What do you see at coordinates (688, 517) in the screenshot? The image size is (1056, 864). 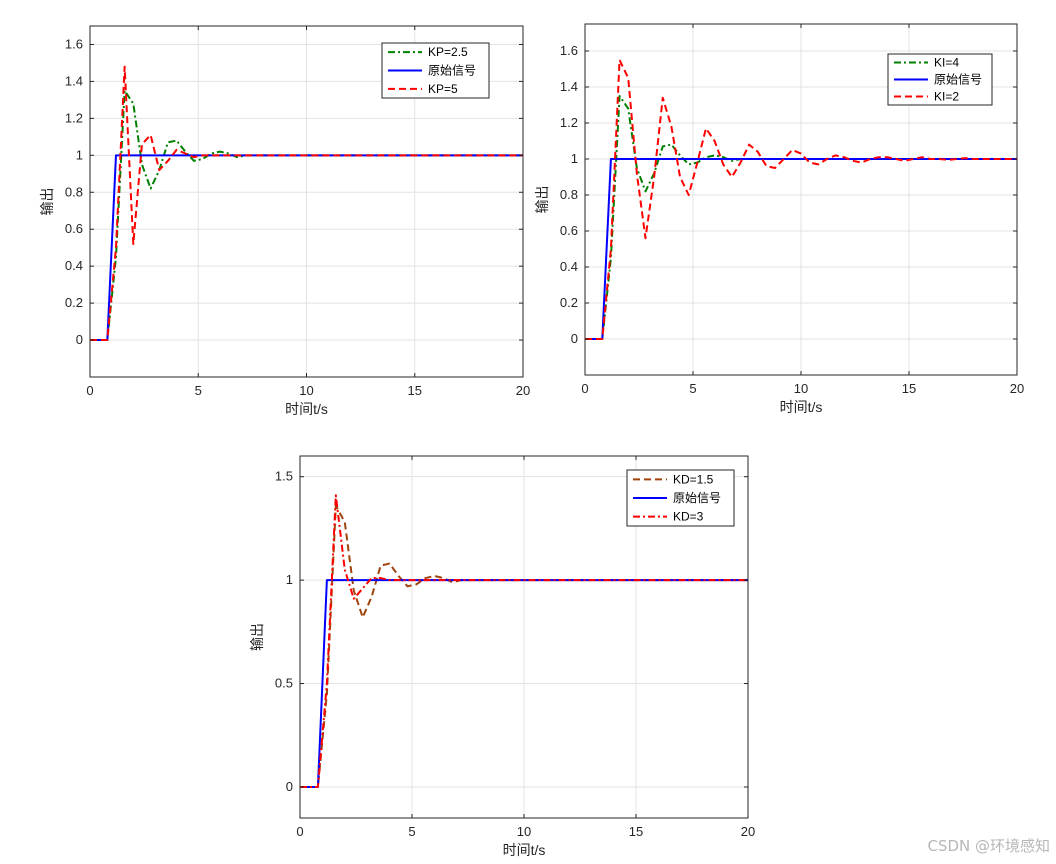 I see `legend-label-2: KD=3` at bounding box center [688, 517].